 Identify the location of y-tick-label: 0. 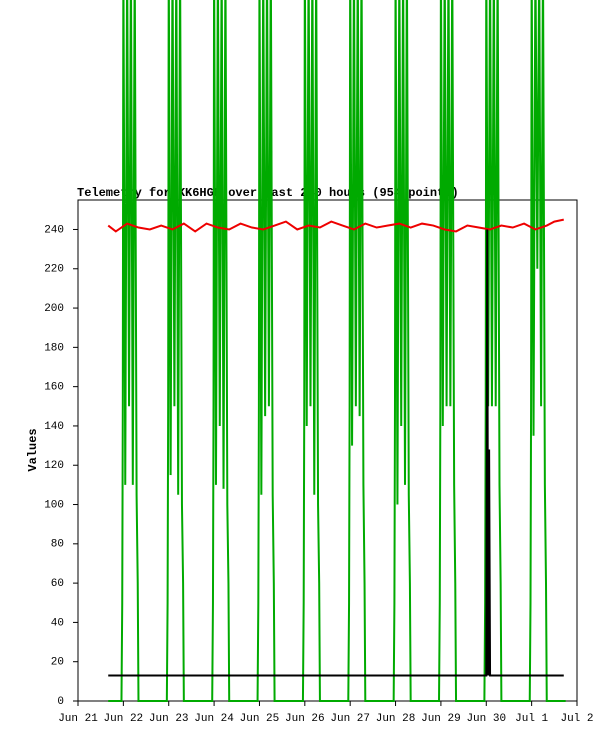
(60, 702).